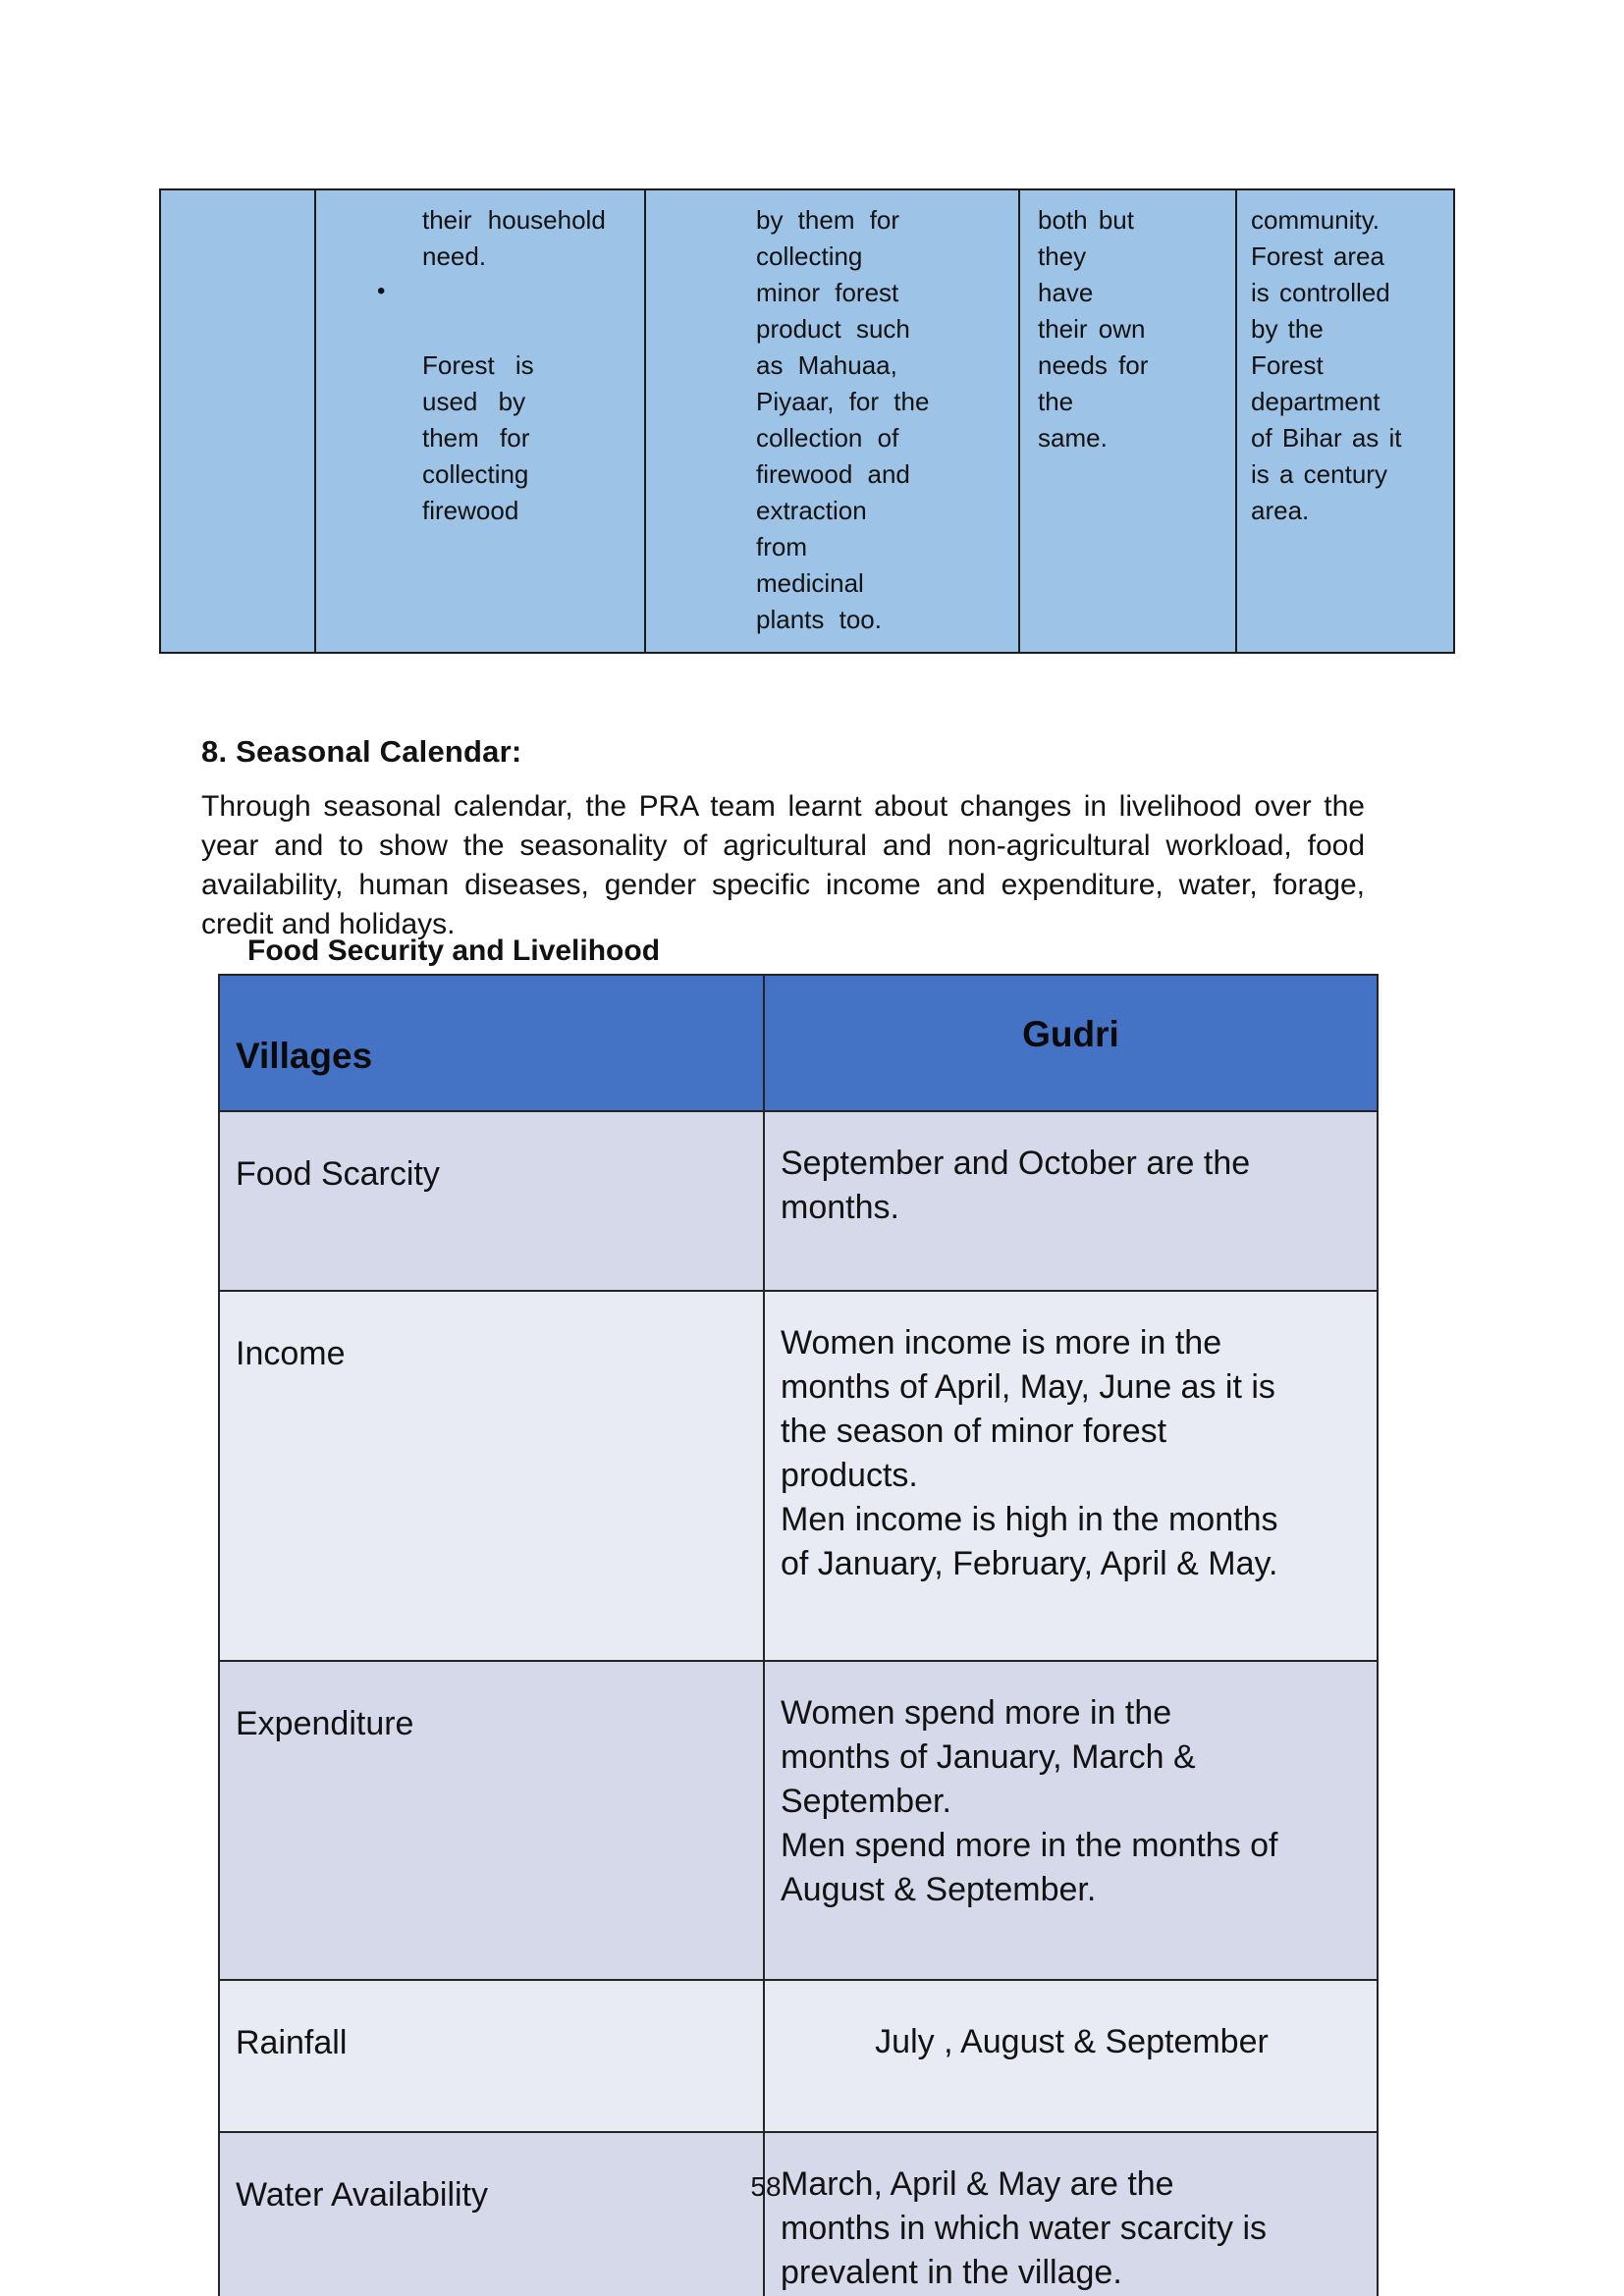 The width and height of the screenshot is (1624, 2296). Describe the element at coordinates (454, 950) in the screenshot. I see `table-title: Food Security and Livelihood` at that location.